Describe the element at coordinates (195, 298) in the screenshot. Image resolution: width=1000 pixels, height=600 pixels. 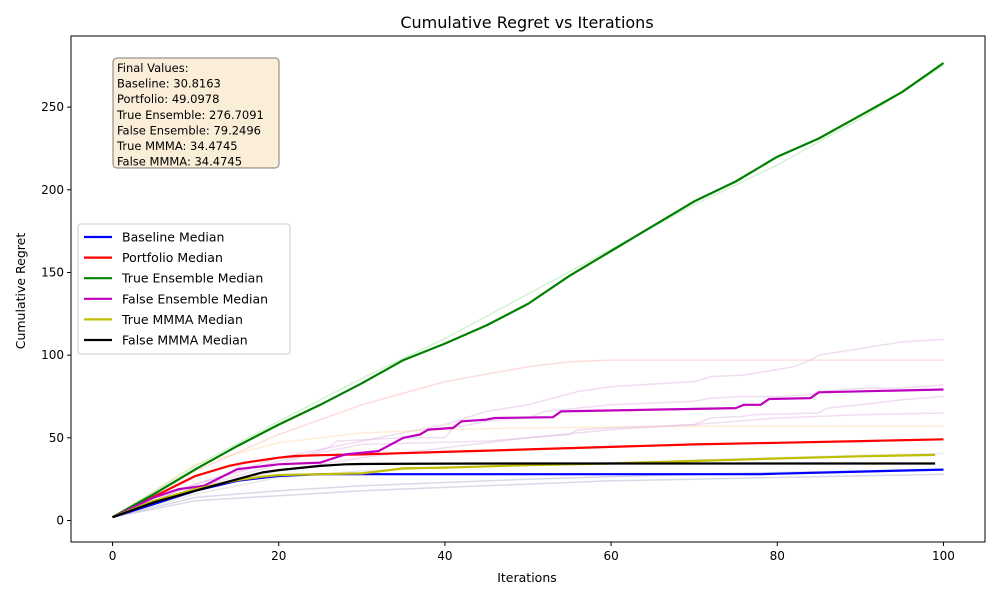
I see `legend-label: False Ensemble Median` at that location.